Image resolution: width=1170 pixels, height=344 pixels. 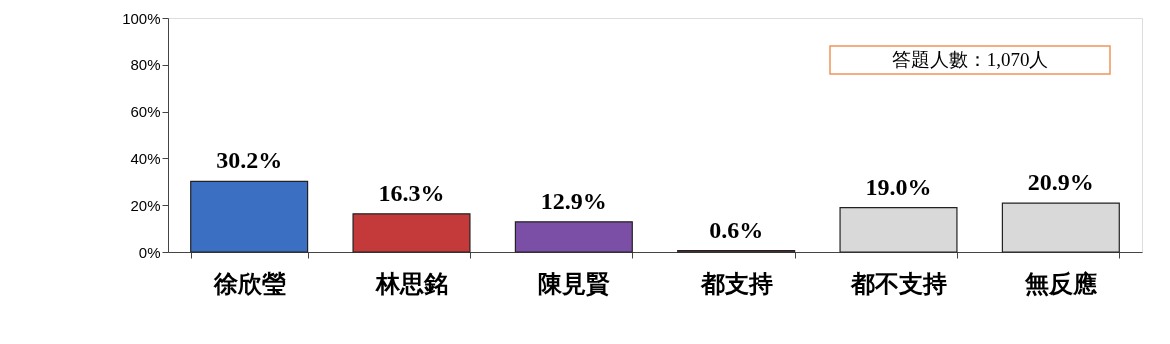 I want to click on data-label: 30.2%, so click(x=249, y=160).